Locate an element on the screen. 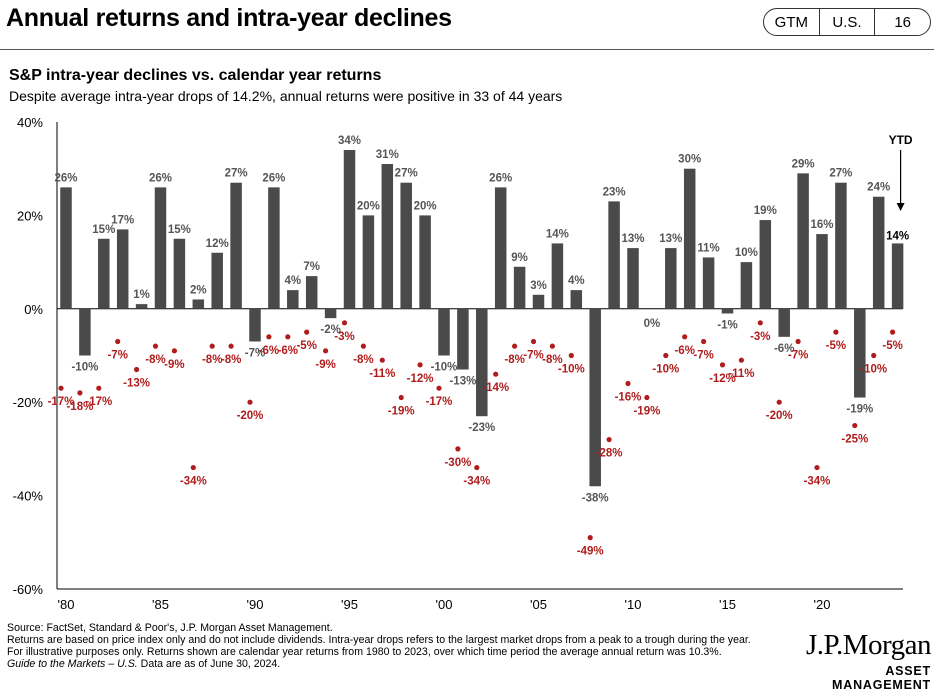 The height and width of the screenshot is (692, 934). data-as-of: Data are as of June 30, 2024. is located at coordinates (209, 664).